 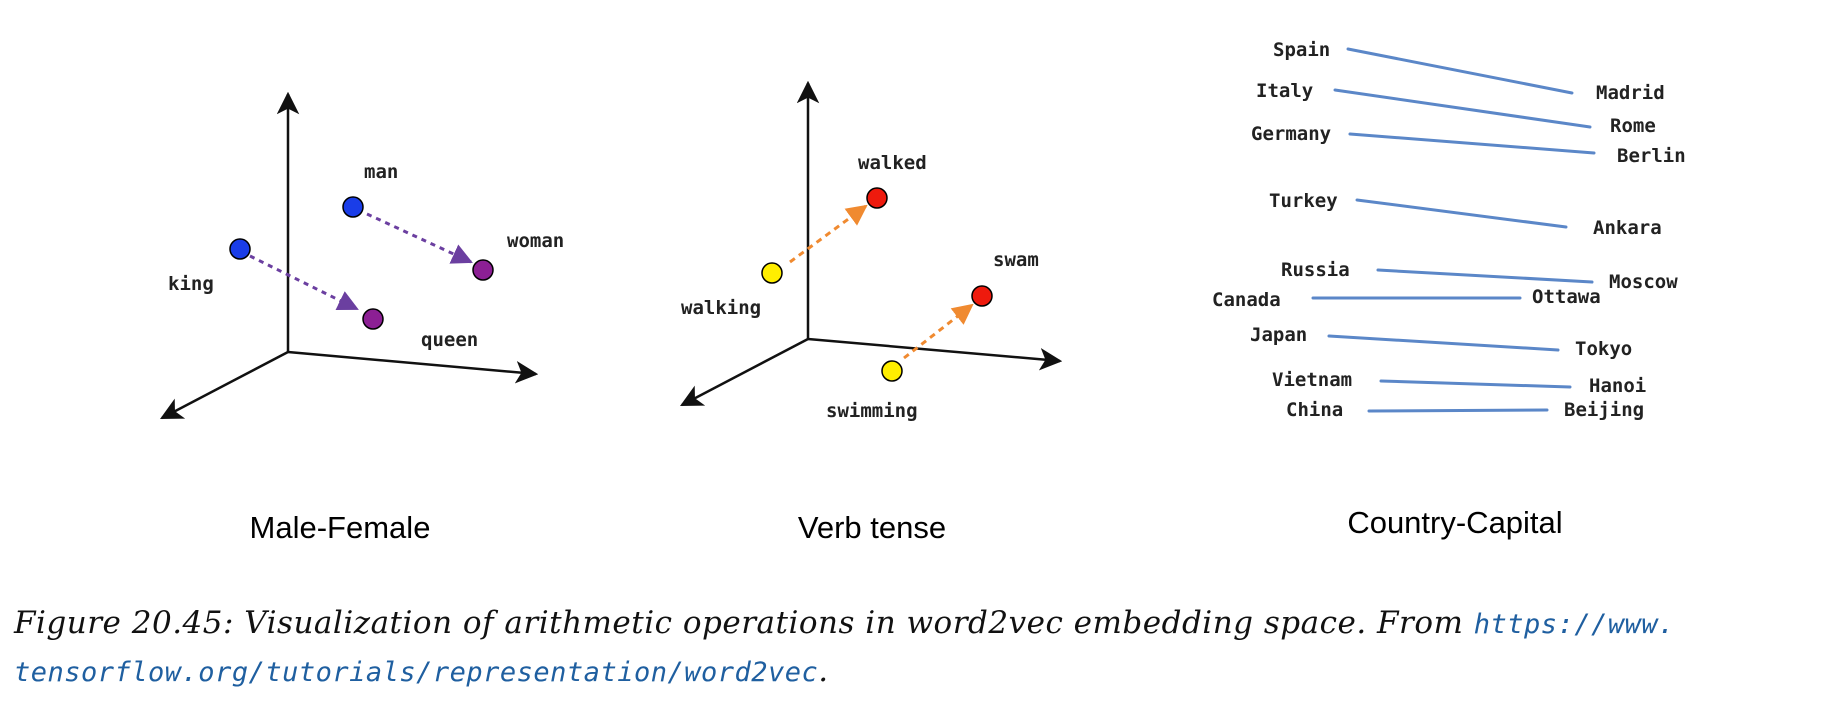 What do you see at coordinates (982, 296) in the screenshot?
I see `dot-swam` at bounding box center [982, 296].